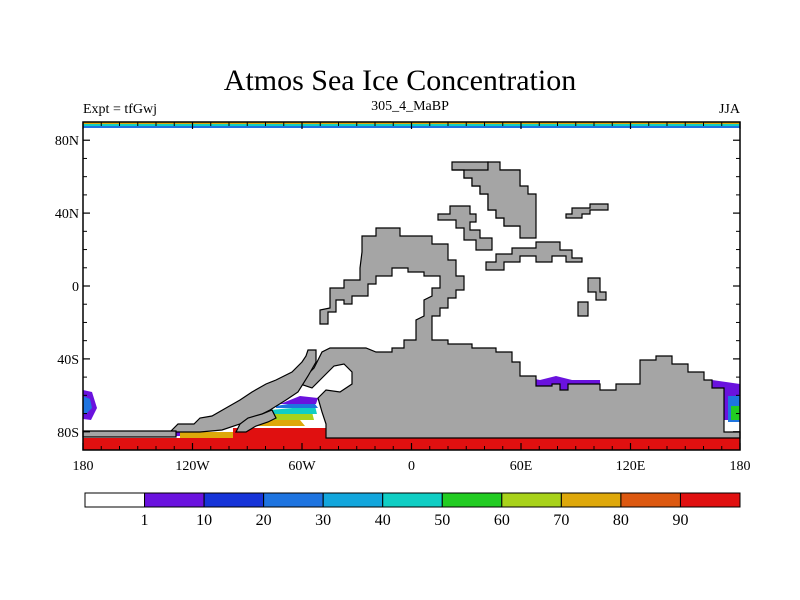 Image resolution: width=800 pixels, height=600 pixels. What do you see at coordinates (129, 434) in the screenshot?
I see `land-antarctic-west` at bounding box center [129, 434].